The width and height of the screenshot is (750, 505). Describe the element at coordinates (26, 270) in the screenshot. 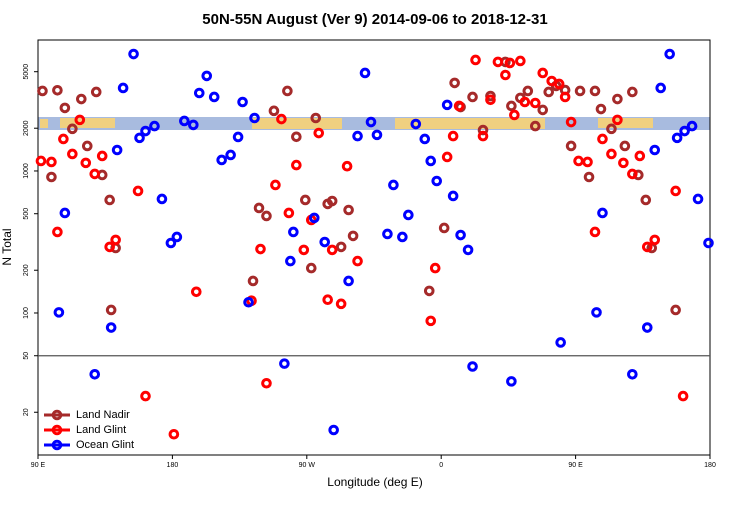

I see `y-tick-label: 200` at that location.